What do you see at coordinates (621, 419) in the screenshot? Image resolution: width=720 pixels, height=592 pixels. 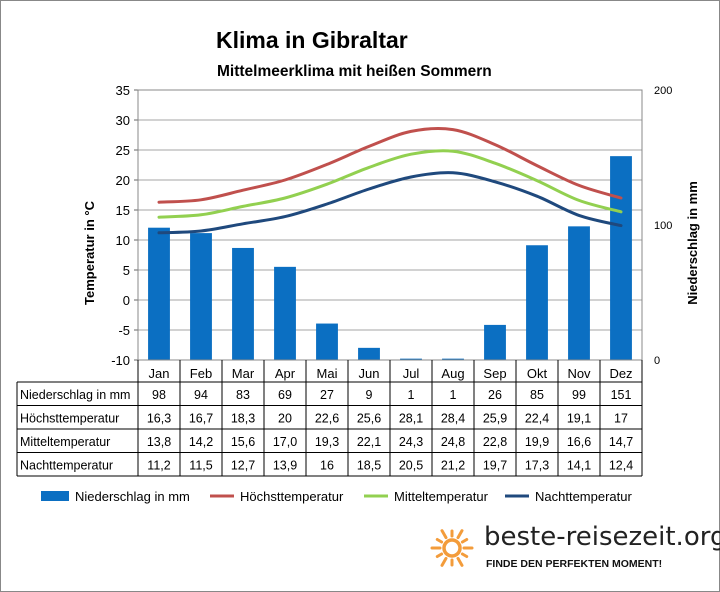 I see `table-cell: 17` at bounding box center [621, 419].